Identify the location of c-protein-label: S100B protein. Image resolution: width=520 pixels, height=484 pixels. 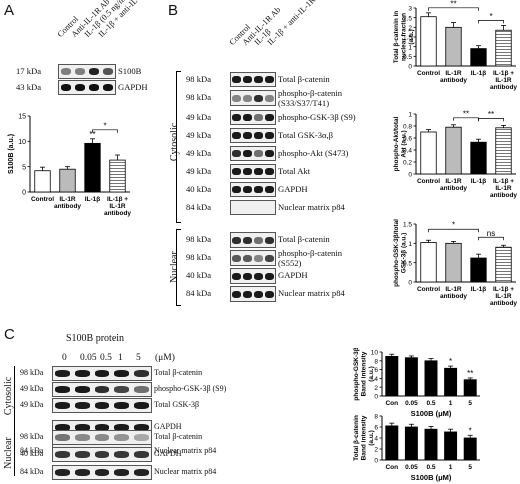
(95, 338).